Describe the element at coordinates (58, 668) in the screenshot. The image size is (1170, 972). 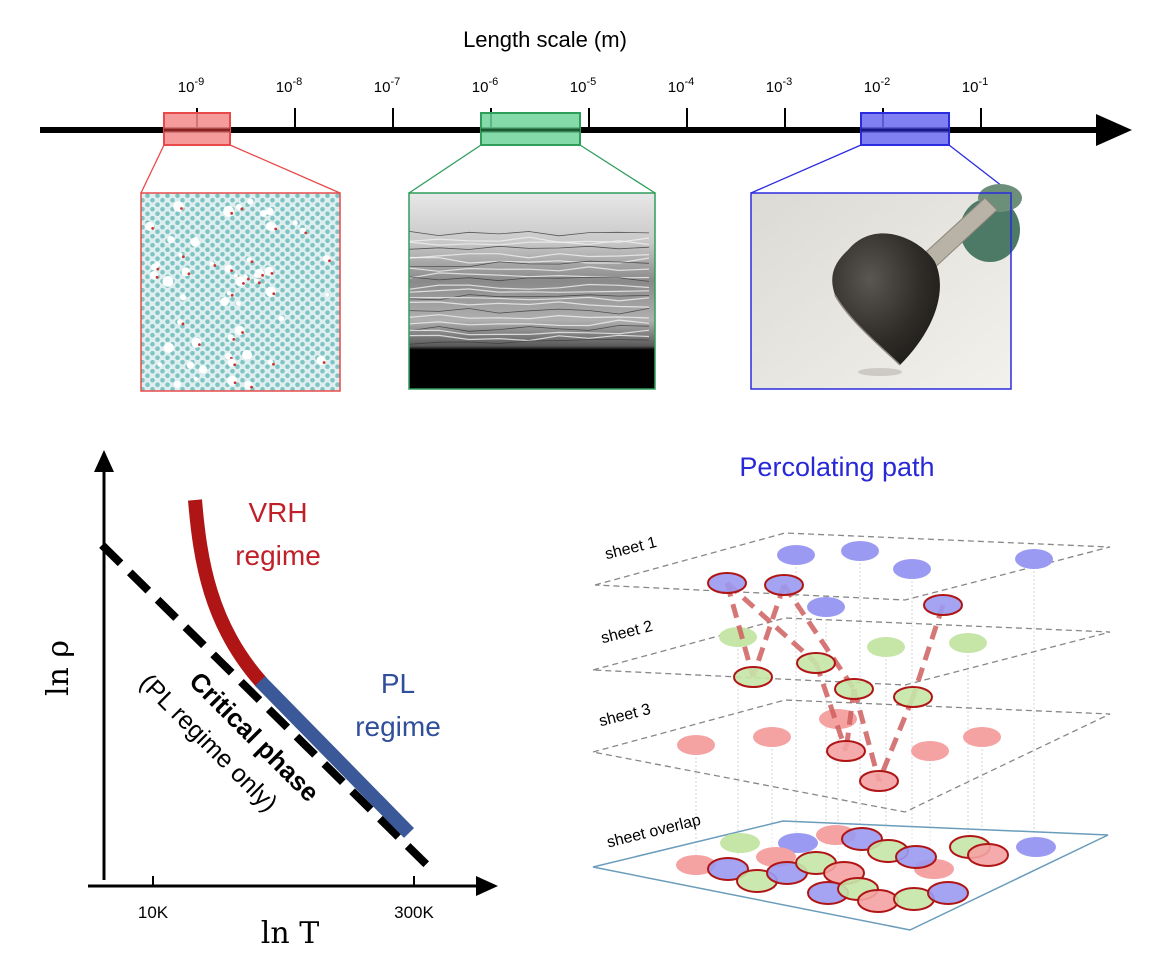
I see `y-axis-label: ln ρ` at that location.